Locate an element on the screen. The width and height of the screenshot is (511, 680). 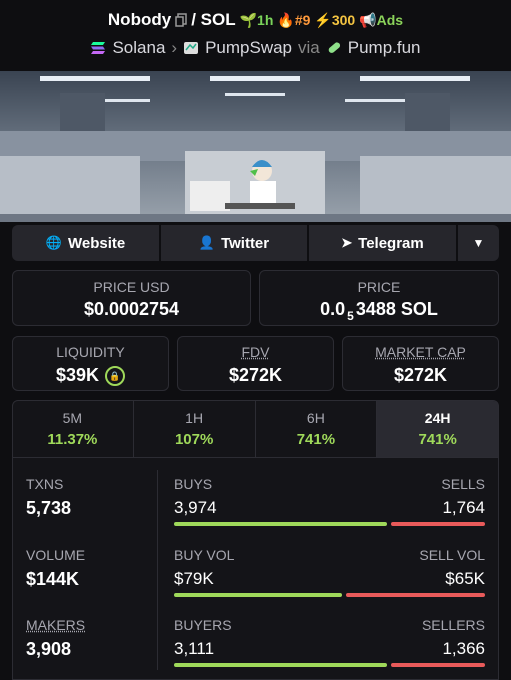
breadcrumb: Solana › PumpSwap via Pump.fun is located at coordinates (255, 48).